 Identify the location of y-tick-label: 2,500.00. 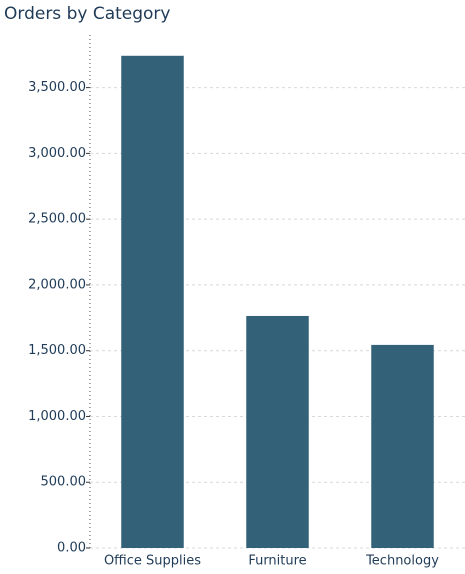
(57, 219).